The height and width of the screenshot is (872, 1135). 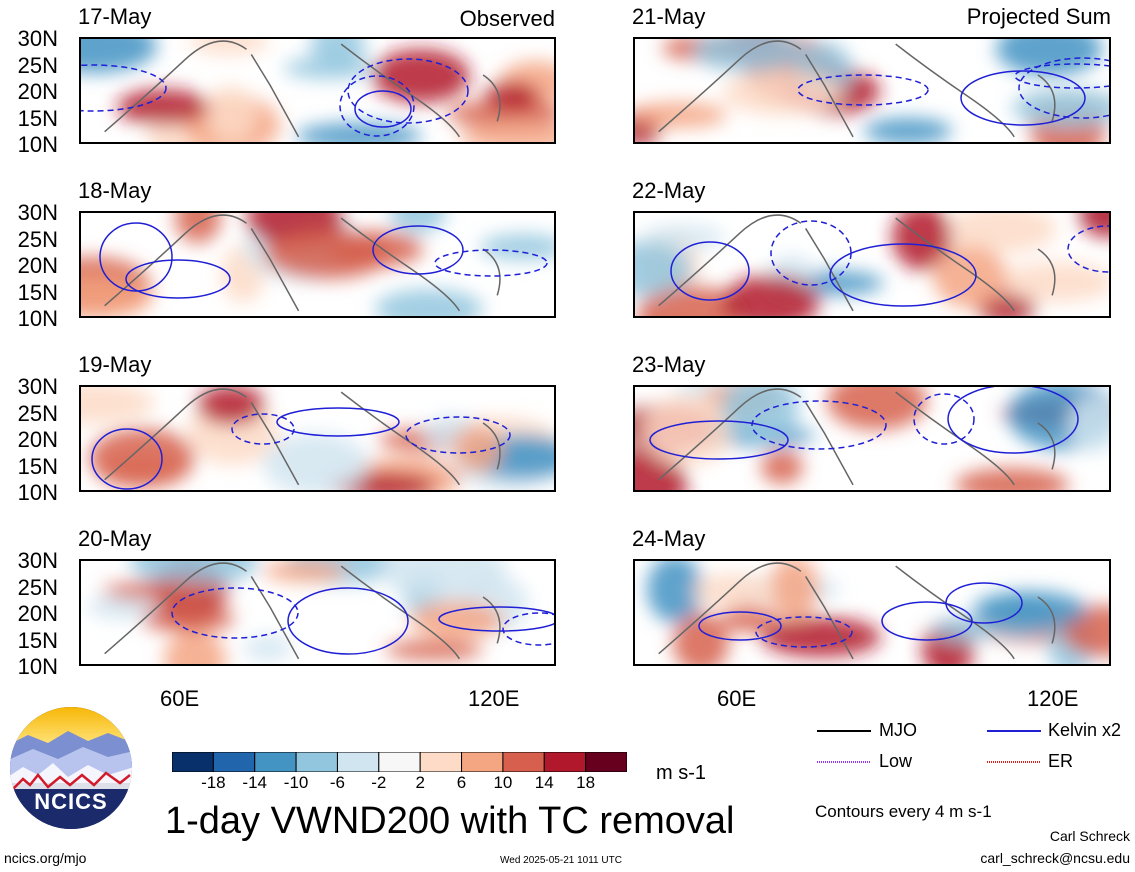 What do you see at coordinates (37, 292) in the screenshot?
I see `lat-label-15n-2: 15N` at bounding box center [37, 292].